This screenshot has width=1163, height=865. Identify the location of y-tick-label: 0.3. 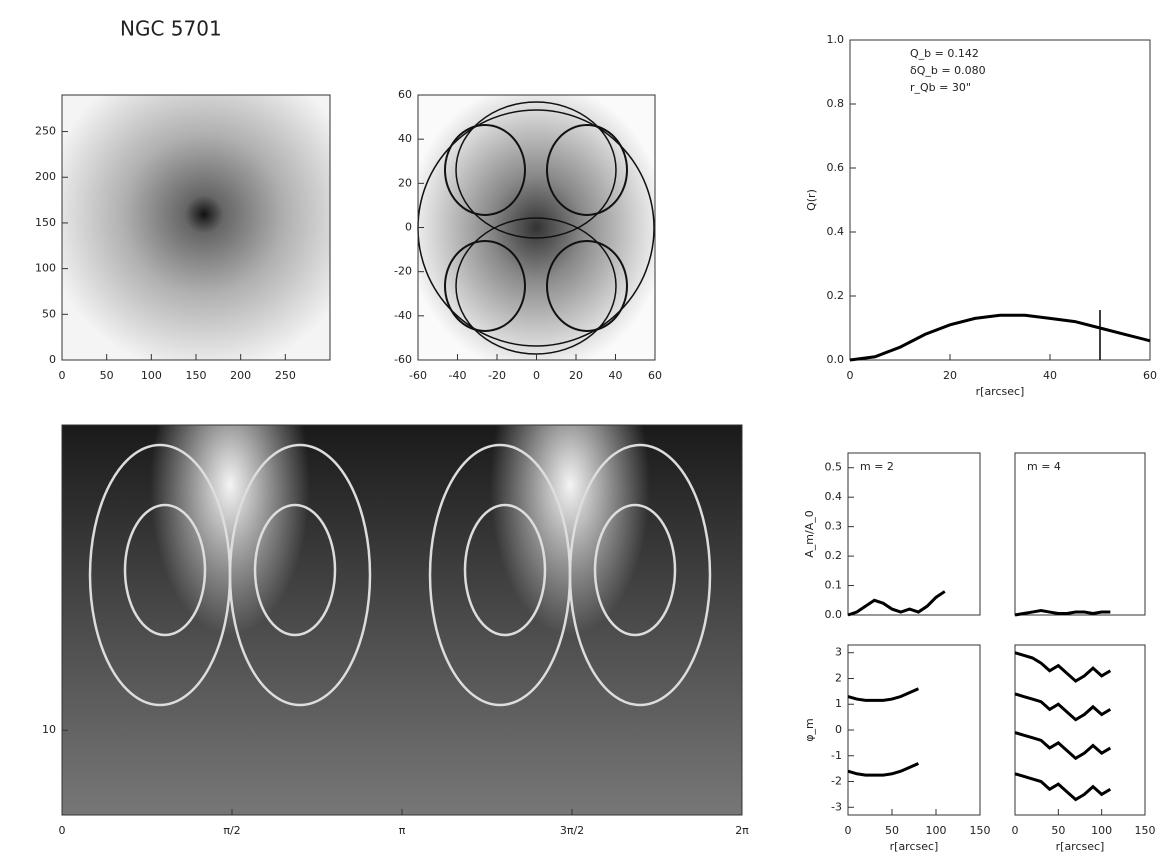
(834, 526).